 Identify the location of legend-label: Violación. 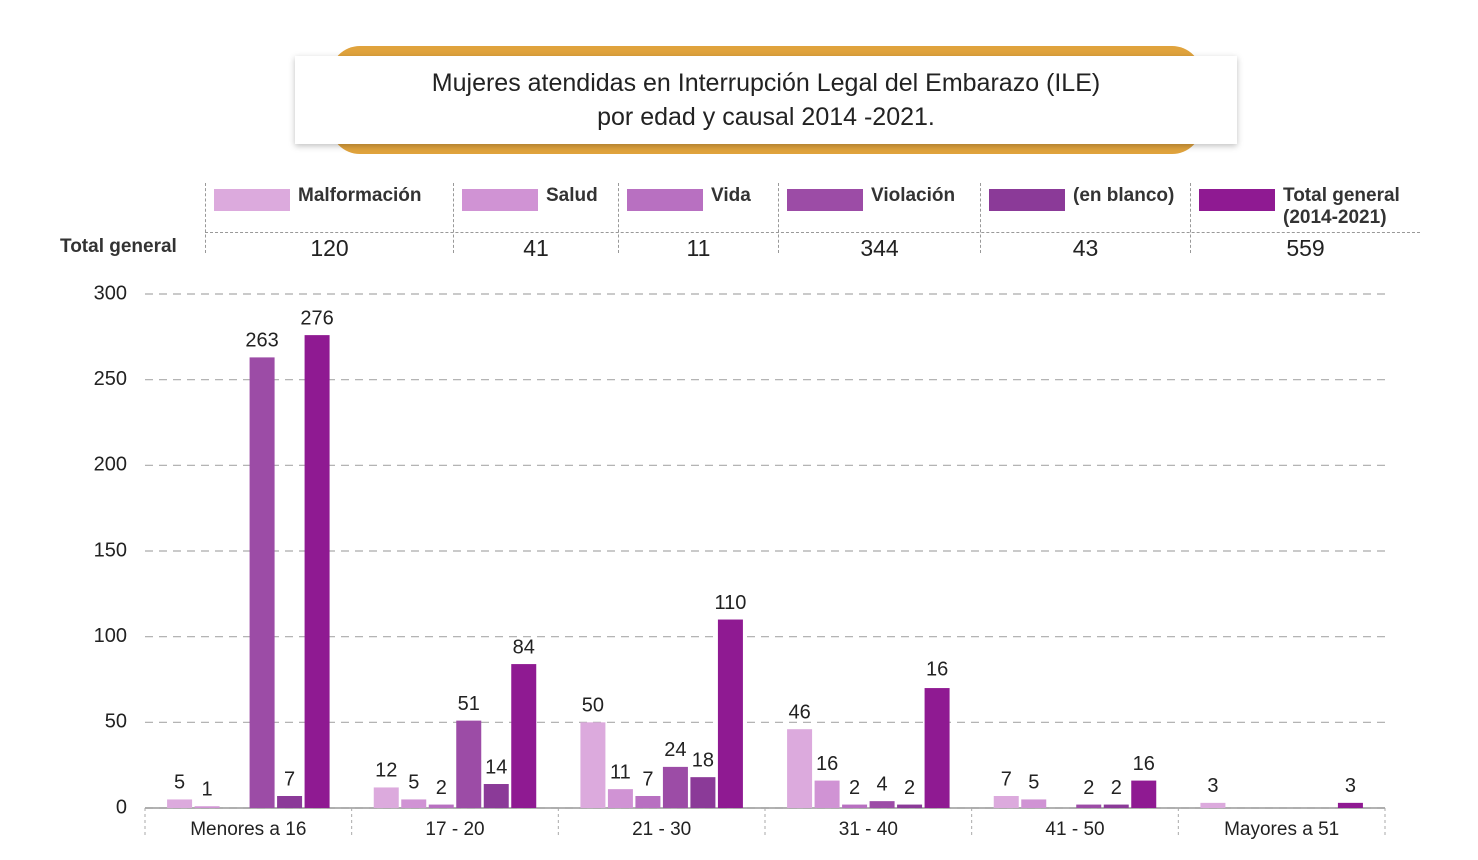
(913, 195).